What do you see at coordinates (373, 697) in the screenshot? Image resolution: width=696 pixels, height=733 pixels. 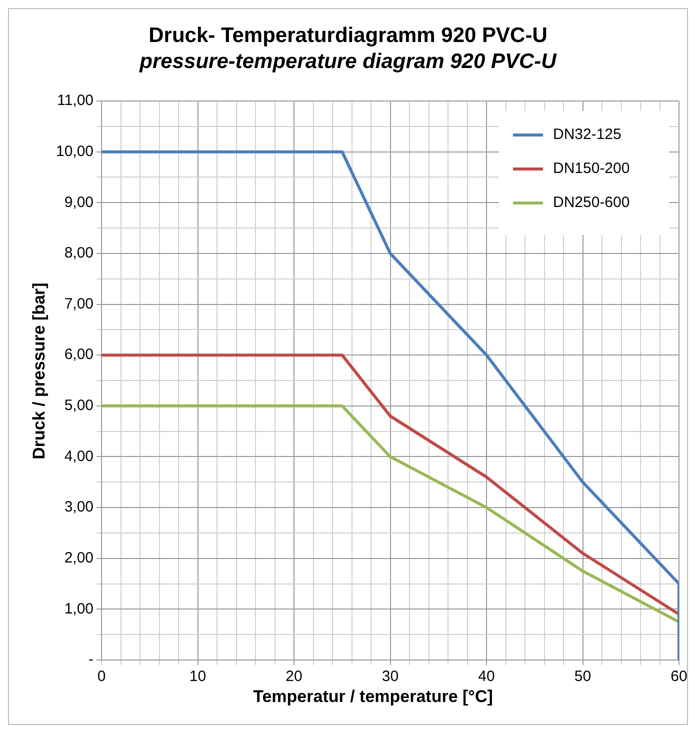 I see `x-axis-title: Temperatur / temperature [°C]` at bounding box center [373, 697].